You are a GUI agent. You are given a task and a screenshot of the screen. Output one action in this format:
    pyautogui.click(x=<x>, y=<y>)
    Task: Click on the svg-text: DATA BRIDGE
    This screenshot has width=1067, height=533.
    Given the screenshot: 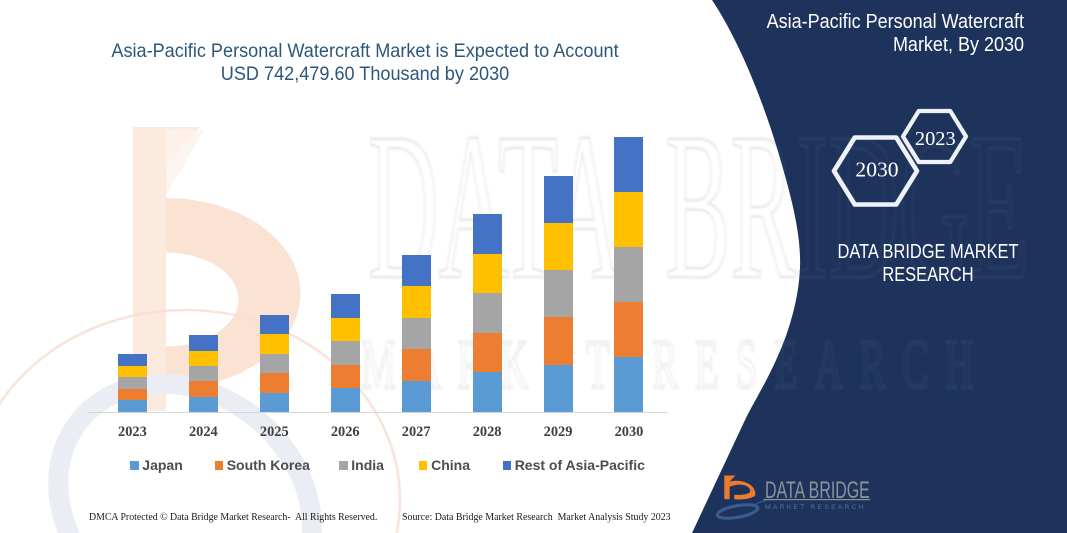 What is the action you would take?
    pyautogui.click(x=817, y=490)
    